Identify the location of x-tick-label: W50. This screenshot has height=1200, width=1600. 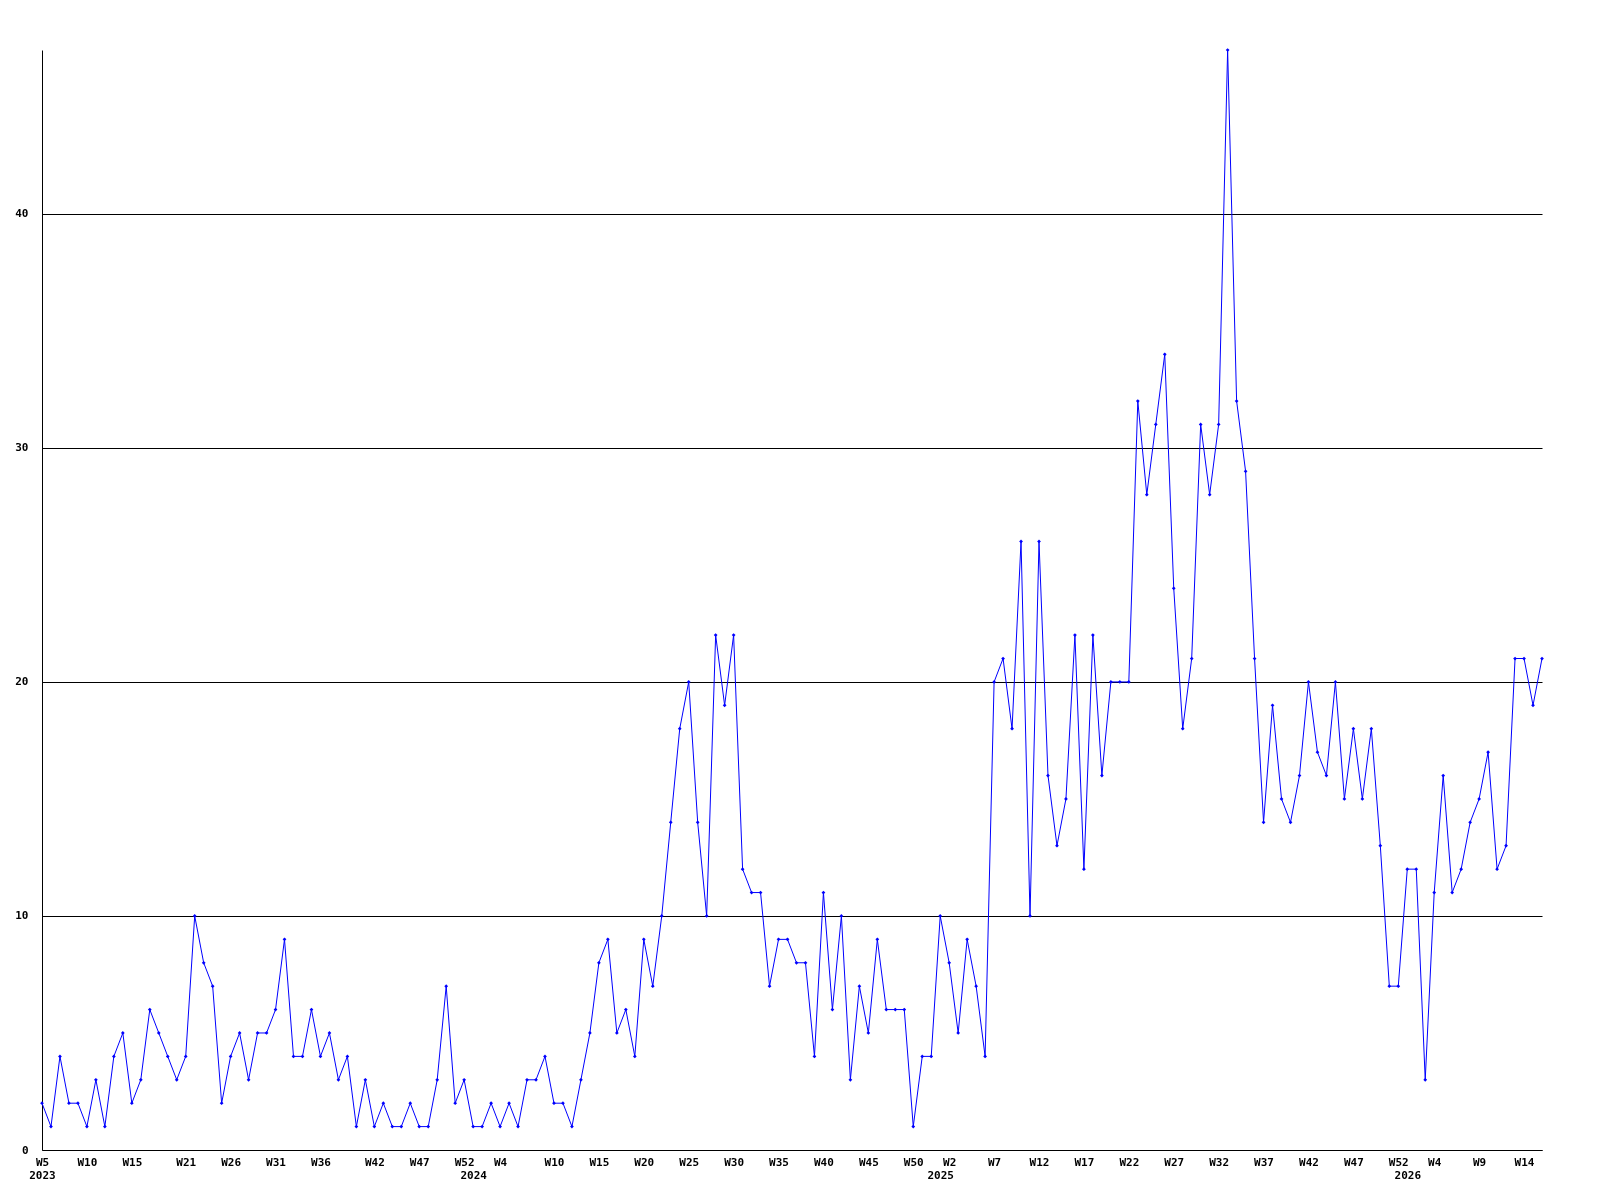
(913, 1162).